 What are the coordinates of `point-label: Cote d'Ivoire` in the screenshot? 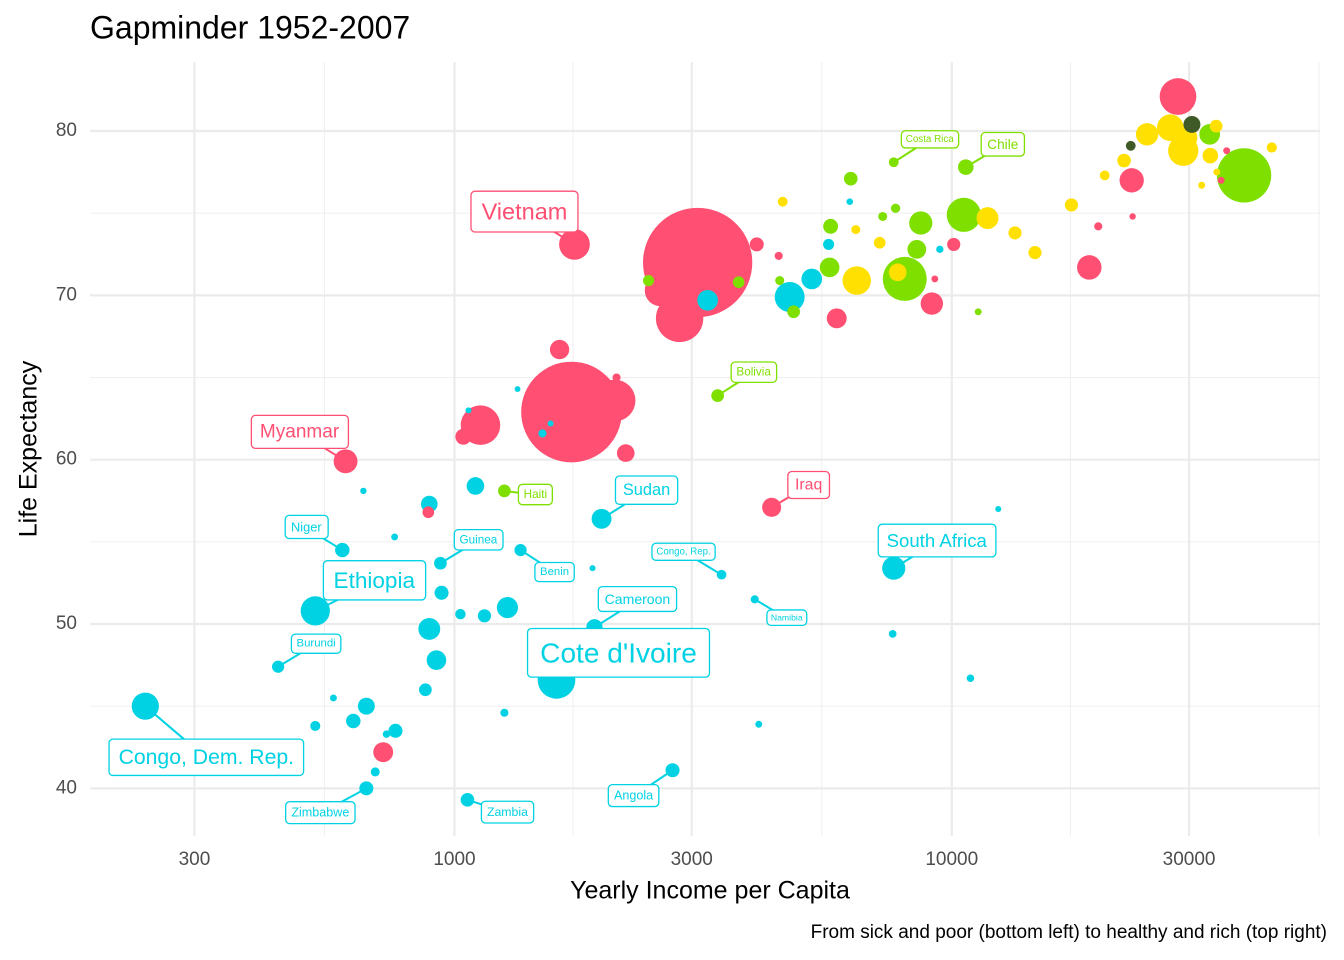 It's located at (618, 652).